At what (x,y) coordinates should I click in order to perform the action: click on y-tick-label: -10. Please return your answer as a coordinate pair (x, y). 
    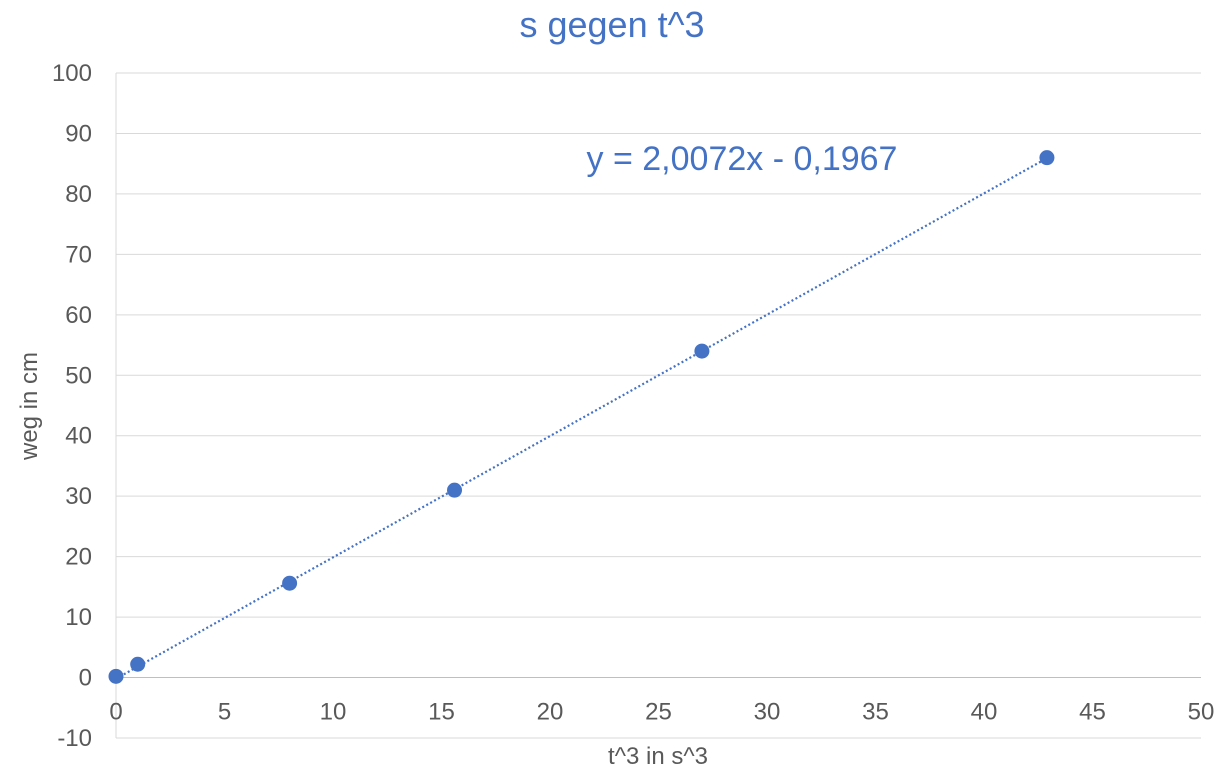
    Looking at the image, I should click on (74, 738).